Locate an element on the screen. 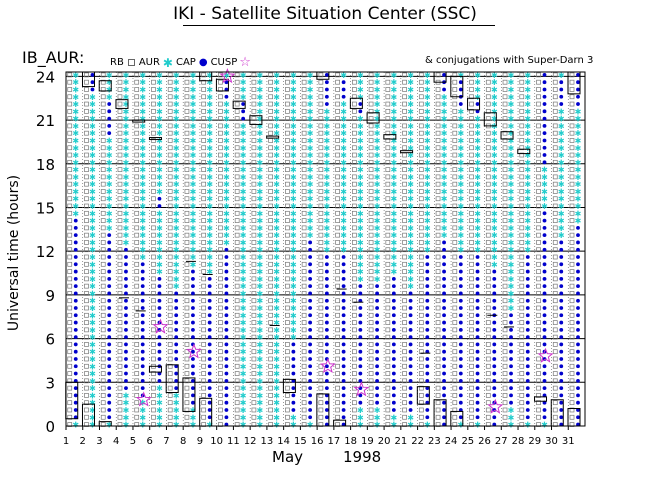 This screenshot has width=650, height=500. x-tick-label: 18 is located at coordinates (350, 441).